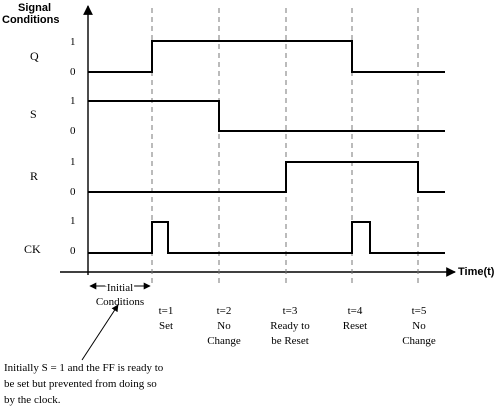  Describe the element at coordinates (73, 192) in the screenshot. I see `r-low-label: 0` at that location.